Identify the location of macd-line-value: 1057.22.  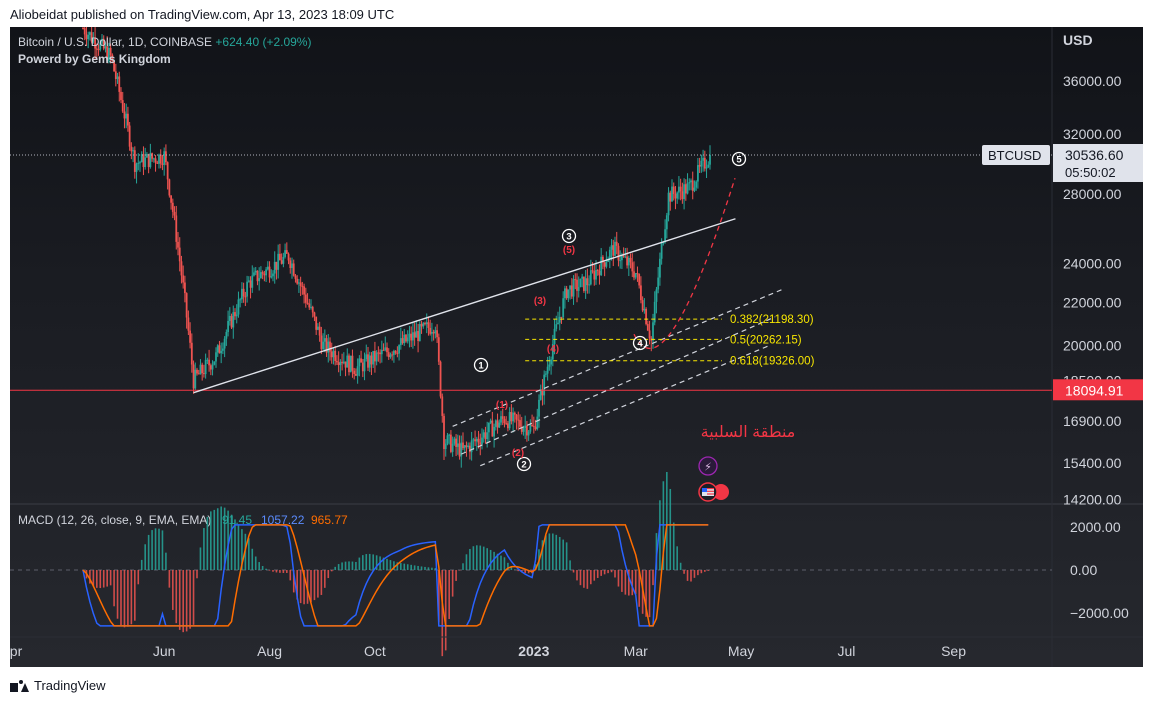
(283, 520).